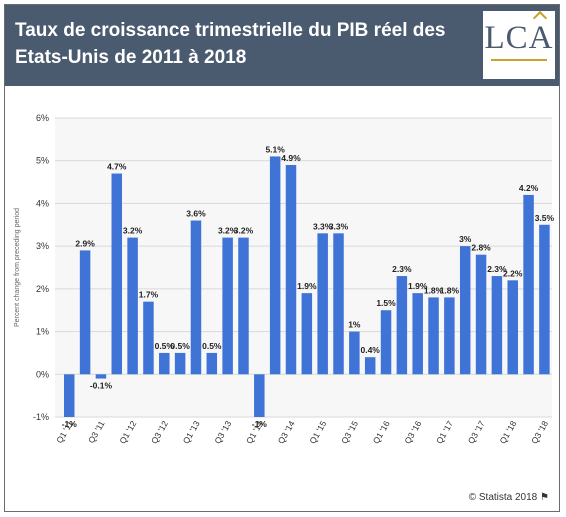  Describe the element at coordinates (41, 417) in the screenshot. I see `y-tick-label: -1%` at that location.